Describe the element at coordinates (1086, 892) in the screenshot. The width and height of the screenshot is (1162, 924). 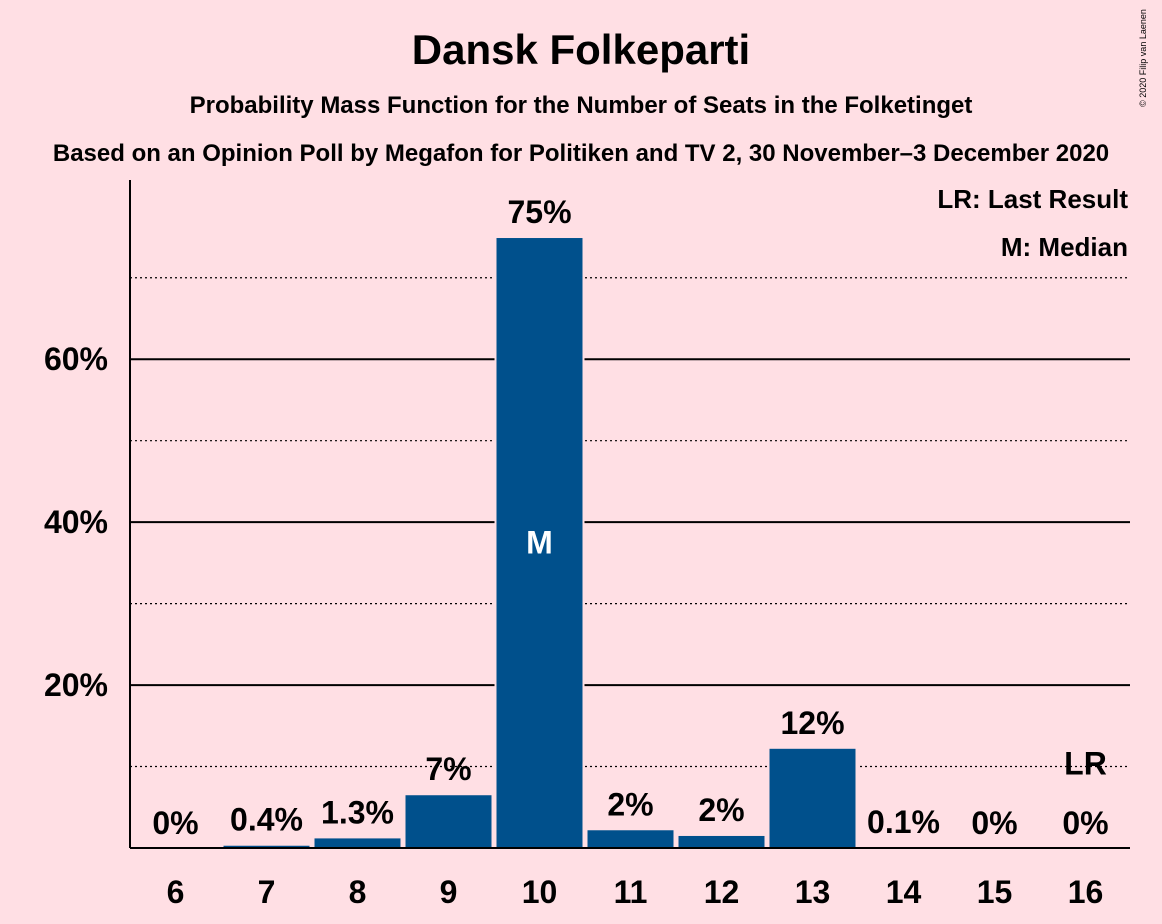
I see `x-tick-label: 16` at that location.